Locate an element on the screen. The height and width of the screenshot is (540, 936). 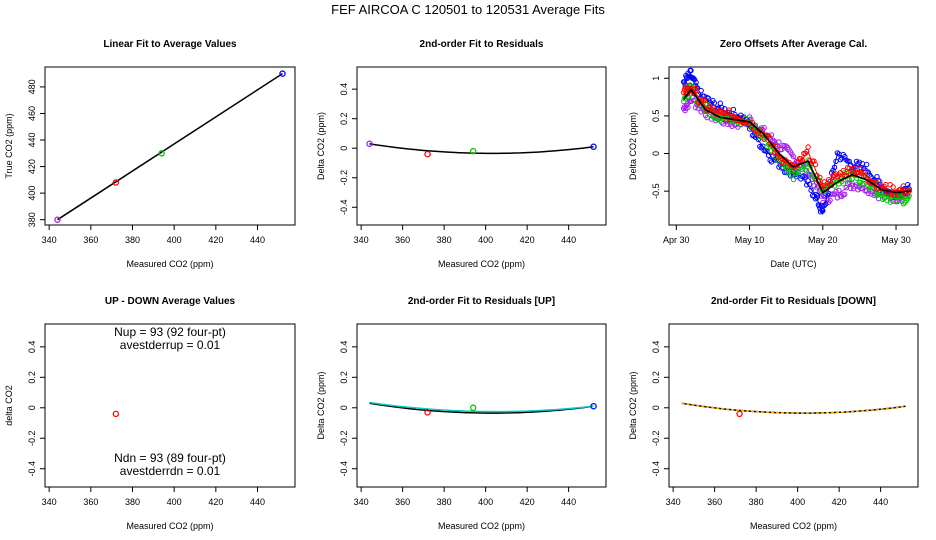
y-axis-label: delta CO2 is located at coordinates (9, 405).